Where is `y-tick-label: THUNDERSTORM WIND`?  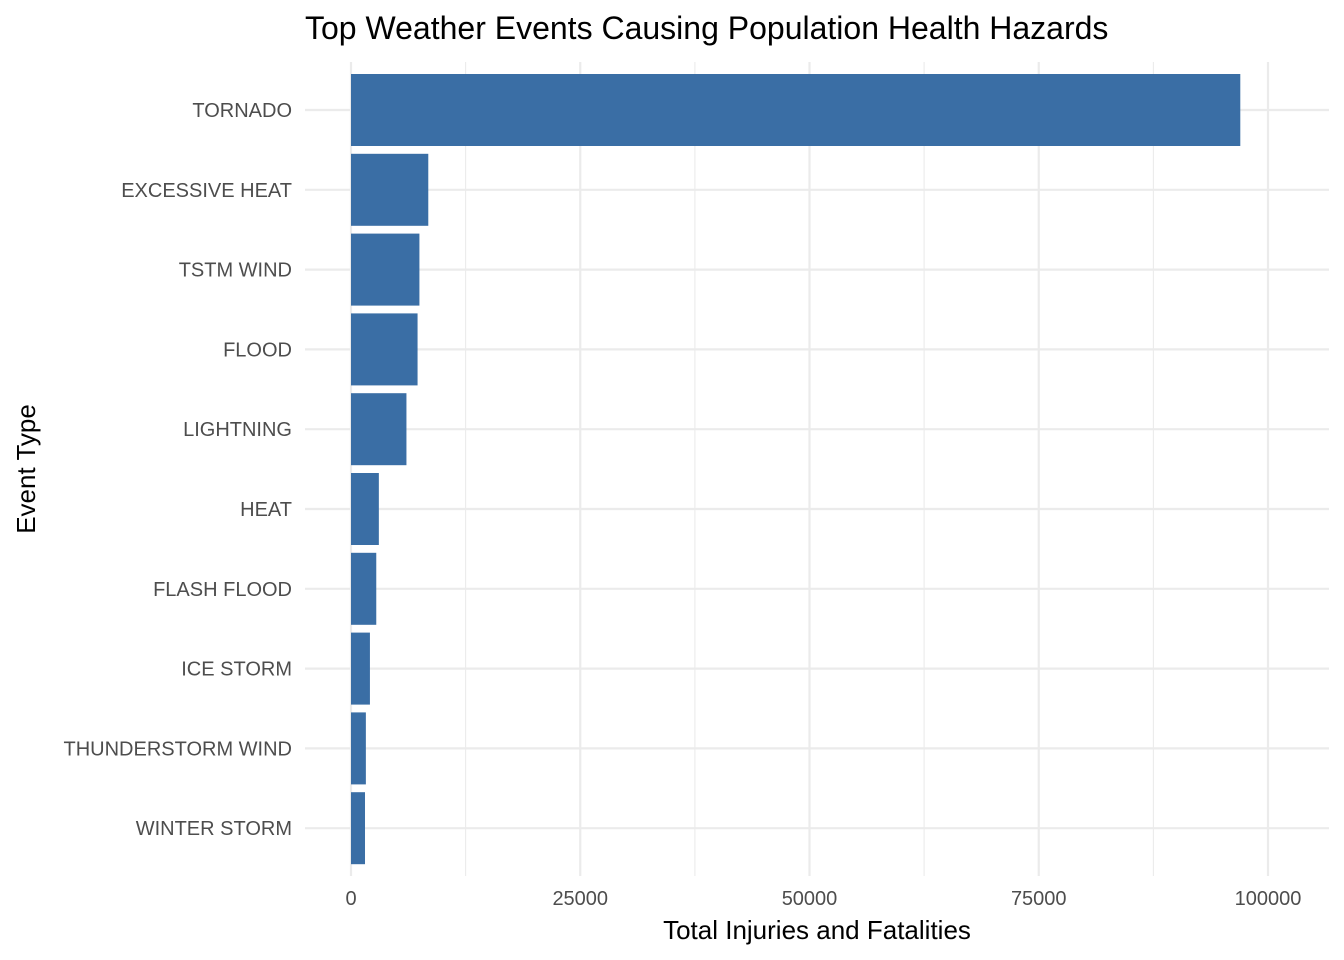
y-tick-label: THUNDERSTORM WIND is located at coordinates (177, 749).